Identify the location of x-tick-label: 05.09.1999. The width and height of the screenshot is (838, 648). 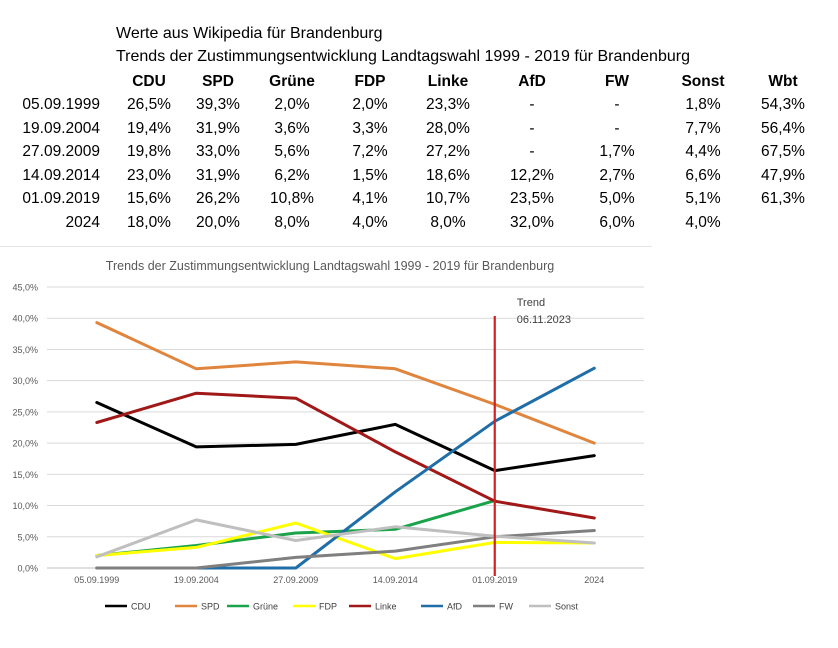
(96, 580).